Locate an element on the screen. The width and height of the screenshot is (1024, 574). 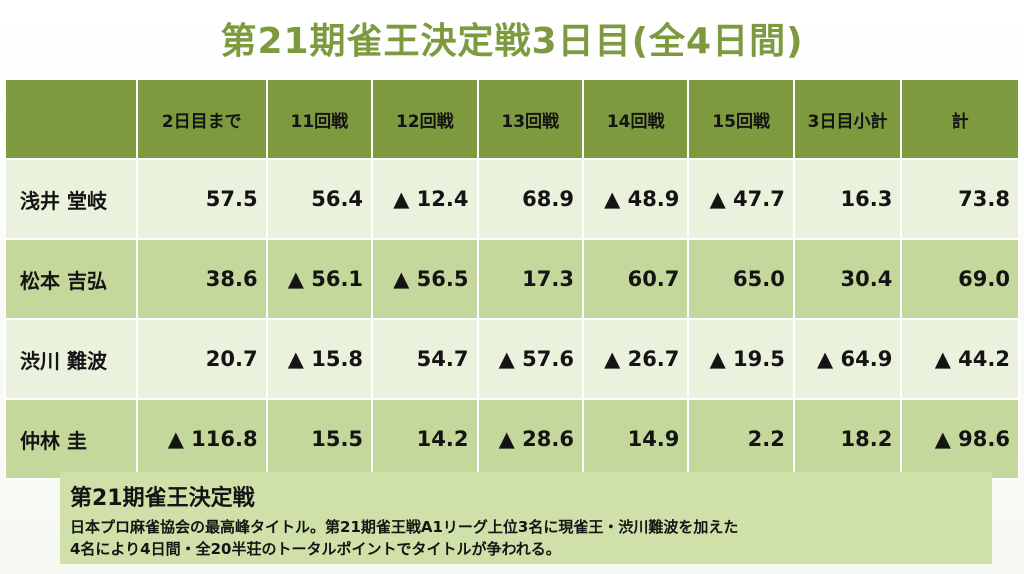
header-cell-name is located at coordinates (71, 119).